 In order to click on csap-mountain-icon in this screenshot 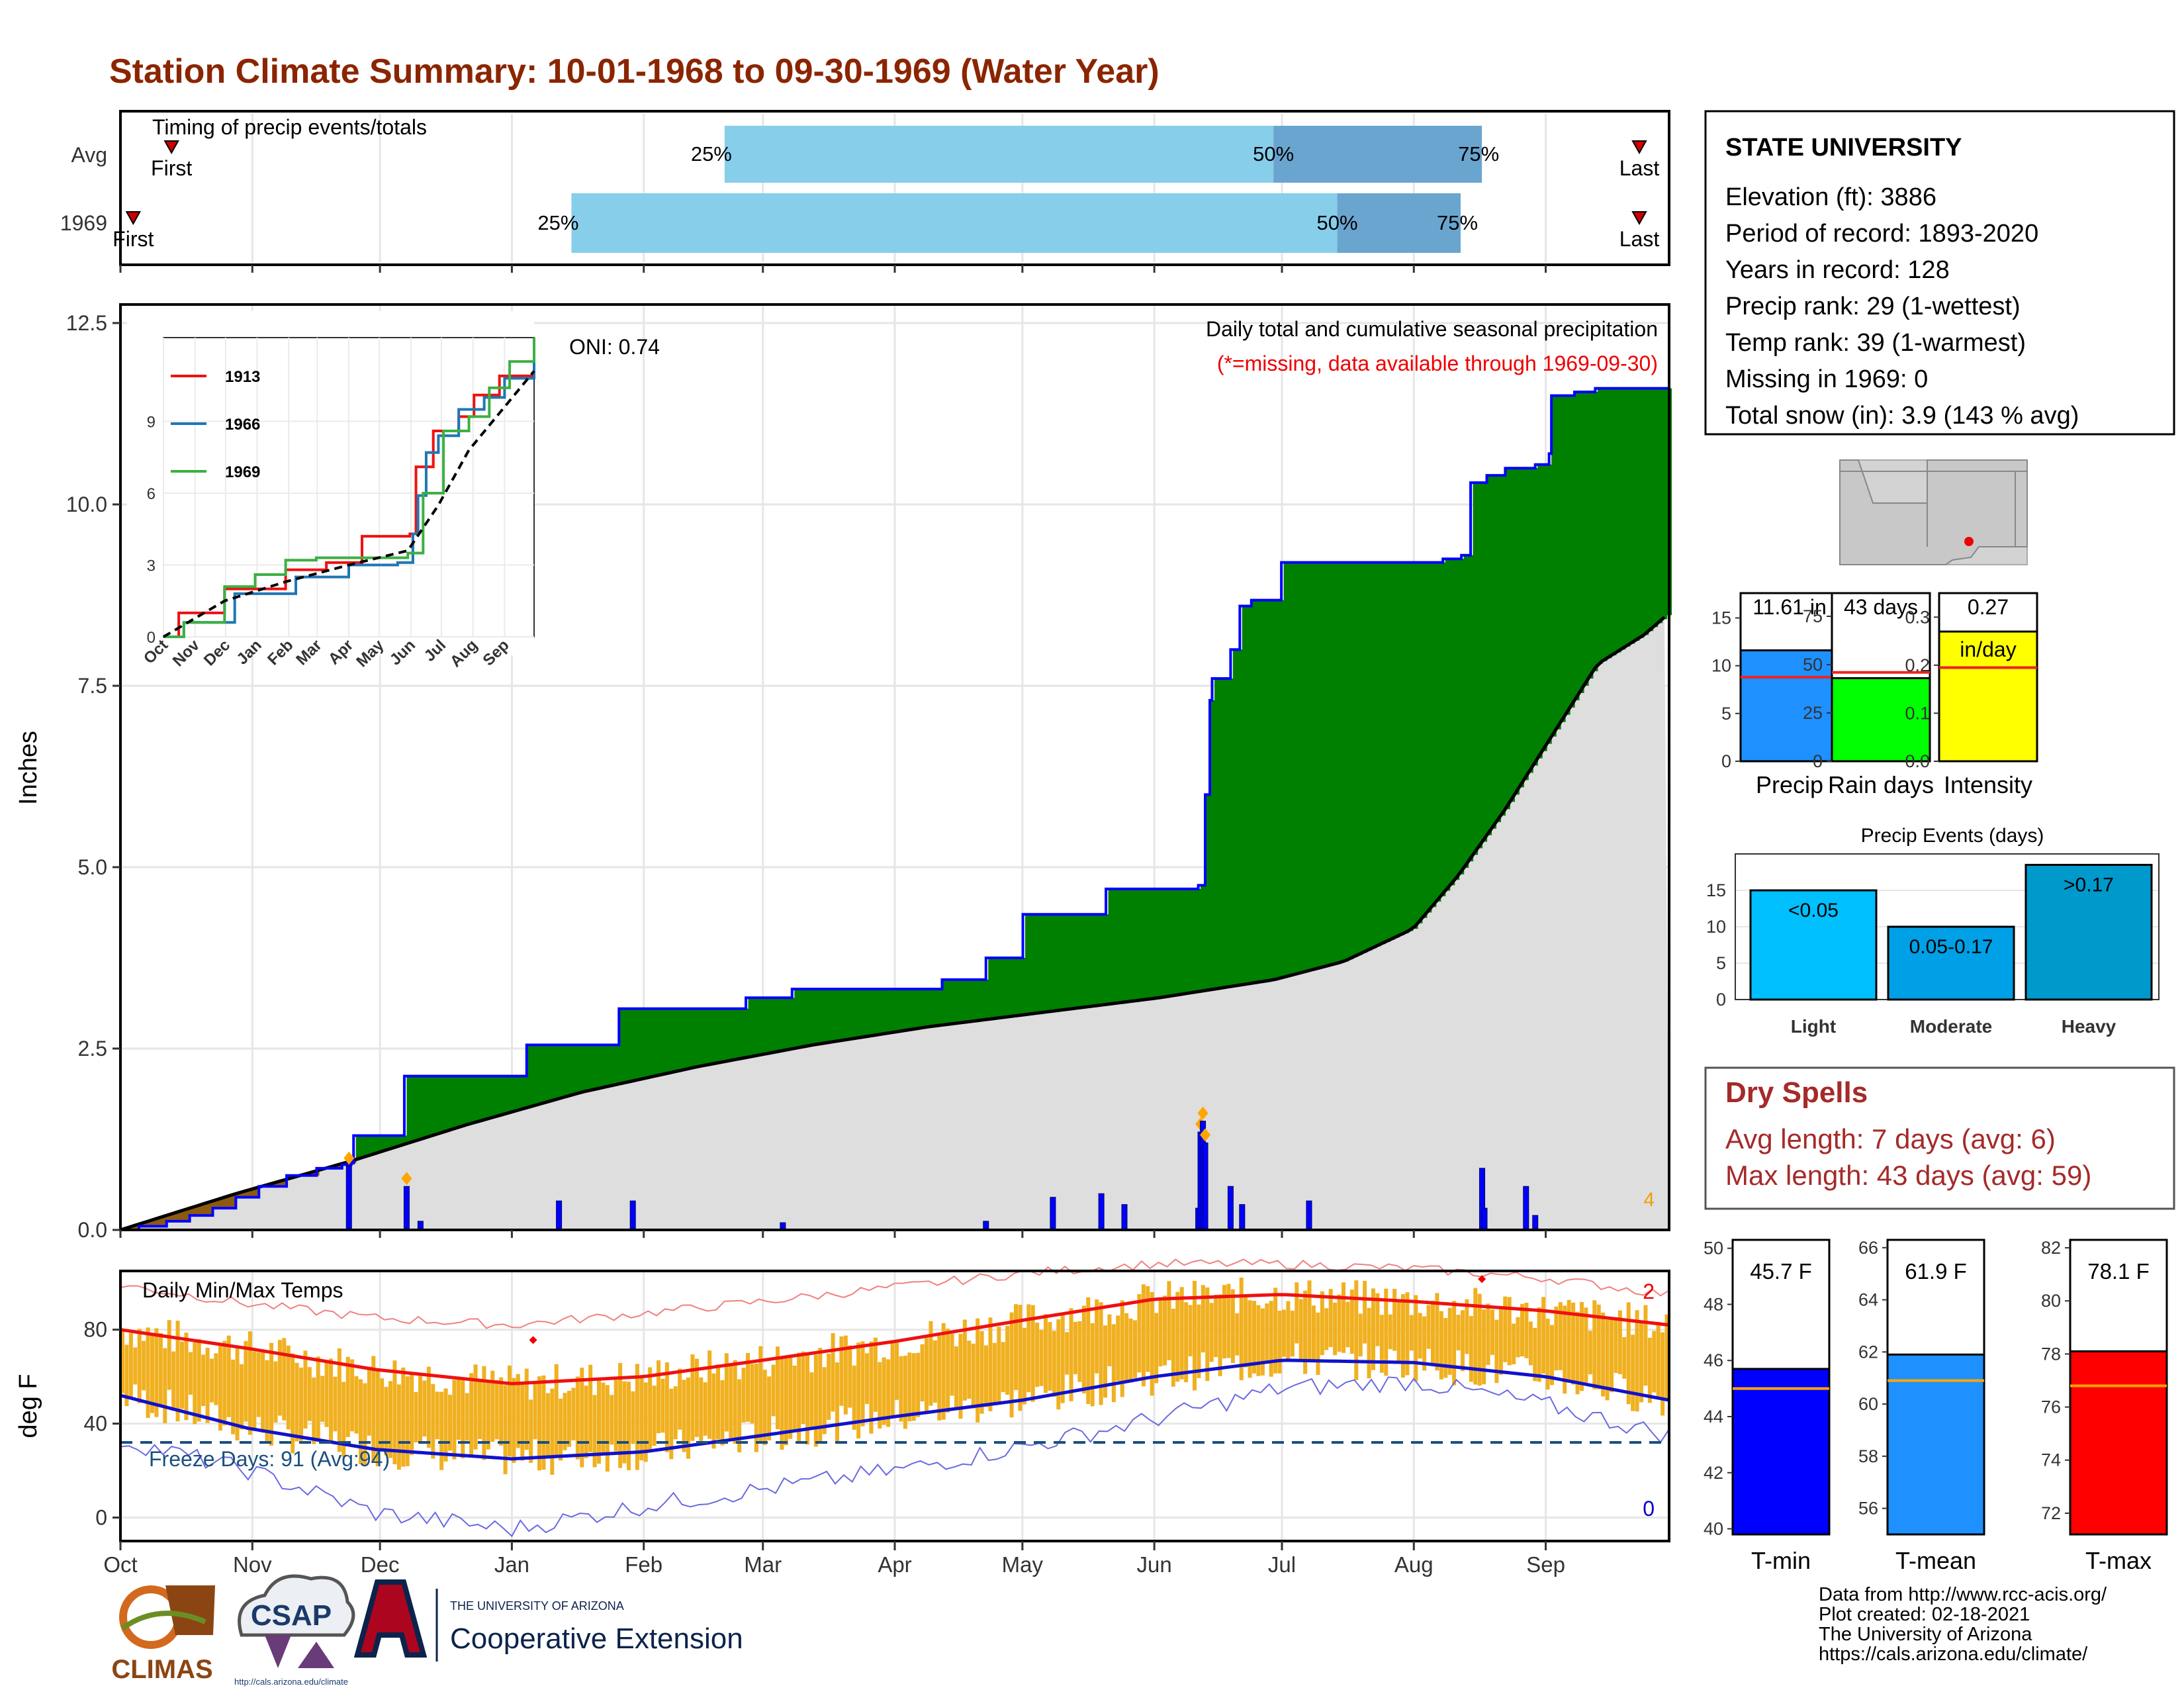, I will do `click(299, 1651)`.